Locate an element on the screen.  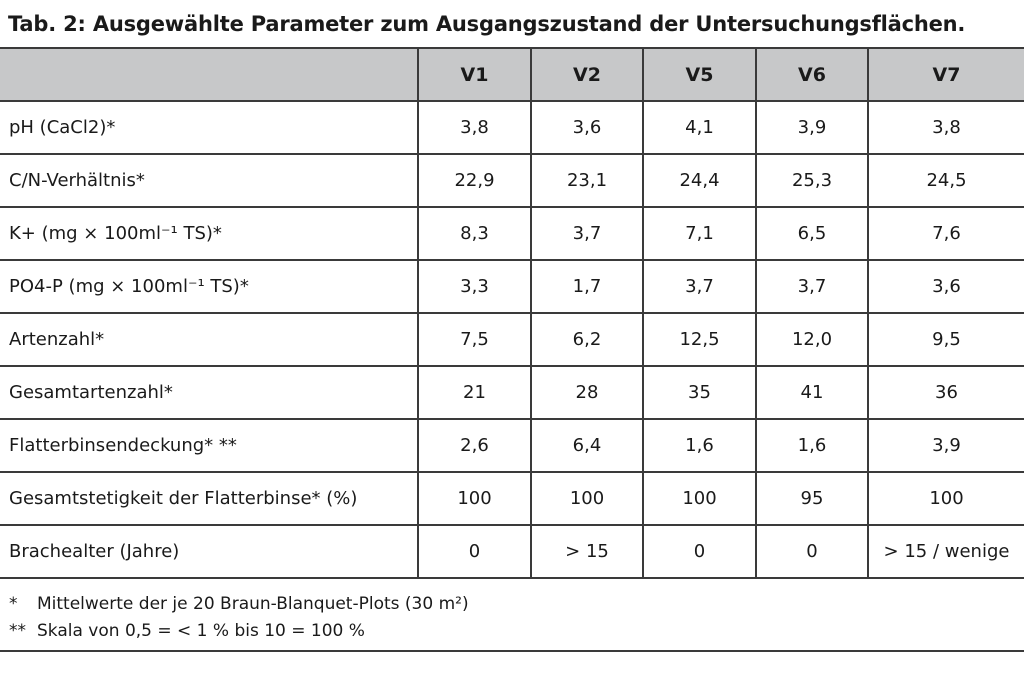
table-row: Gesamtartenzahl* 21 28 35 41 36 is located at coordinates (512, 393).